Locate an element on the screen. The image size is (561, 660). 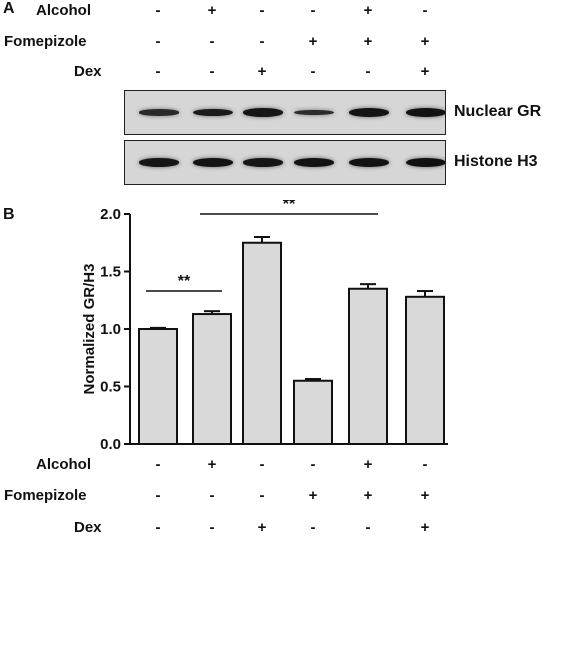
panel-b-sign-fomepizole-1: - is located at coordinates (158, 495).